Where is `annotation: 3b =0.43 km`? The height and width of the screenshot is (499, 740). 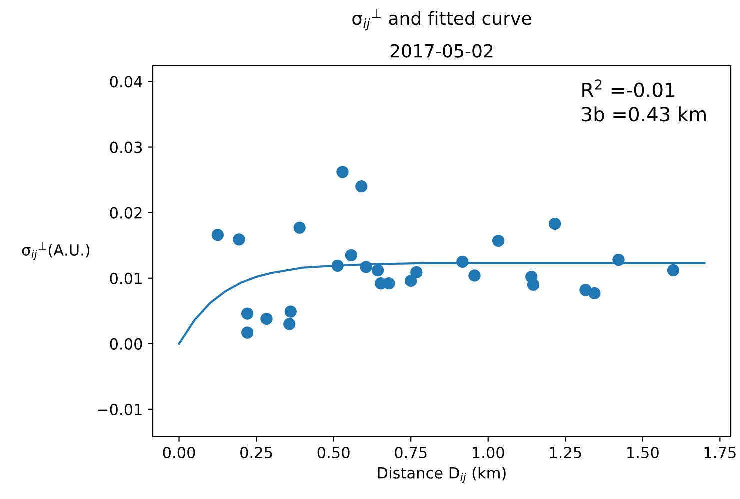
annotation: 3b =0.43 km is located at coordinates (644, 114).